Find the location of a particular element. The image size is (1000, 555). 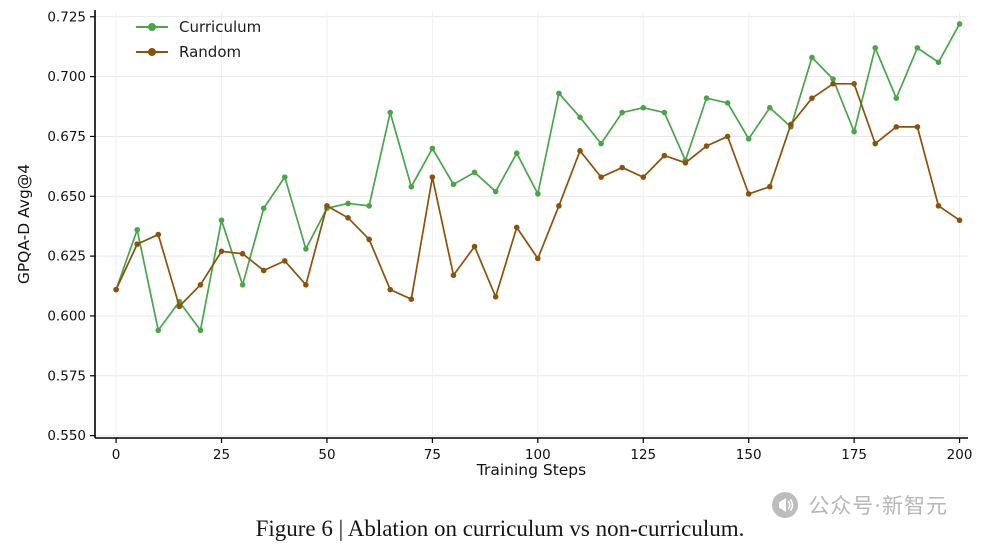

svg-text: 50 is located at coordinates (326, 455).